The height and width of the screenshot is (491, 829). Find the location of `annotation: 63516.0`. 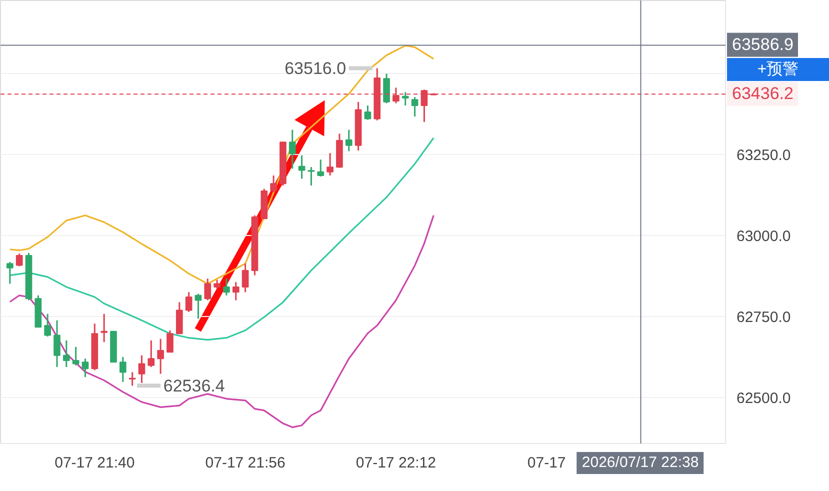

annotation: 63516.0 is located at coordinates (315, 68).